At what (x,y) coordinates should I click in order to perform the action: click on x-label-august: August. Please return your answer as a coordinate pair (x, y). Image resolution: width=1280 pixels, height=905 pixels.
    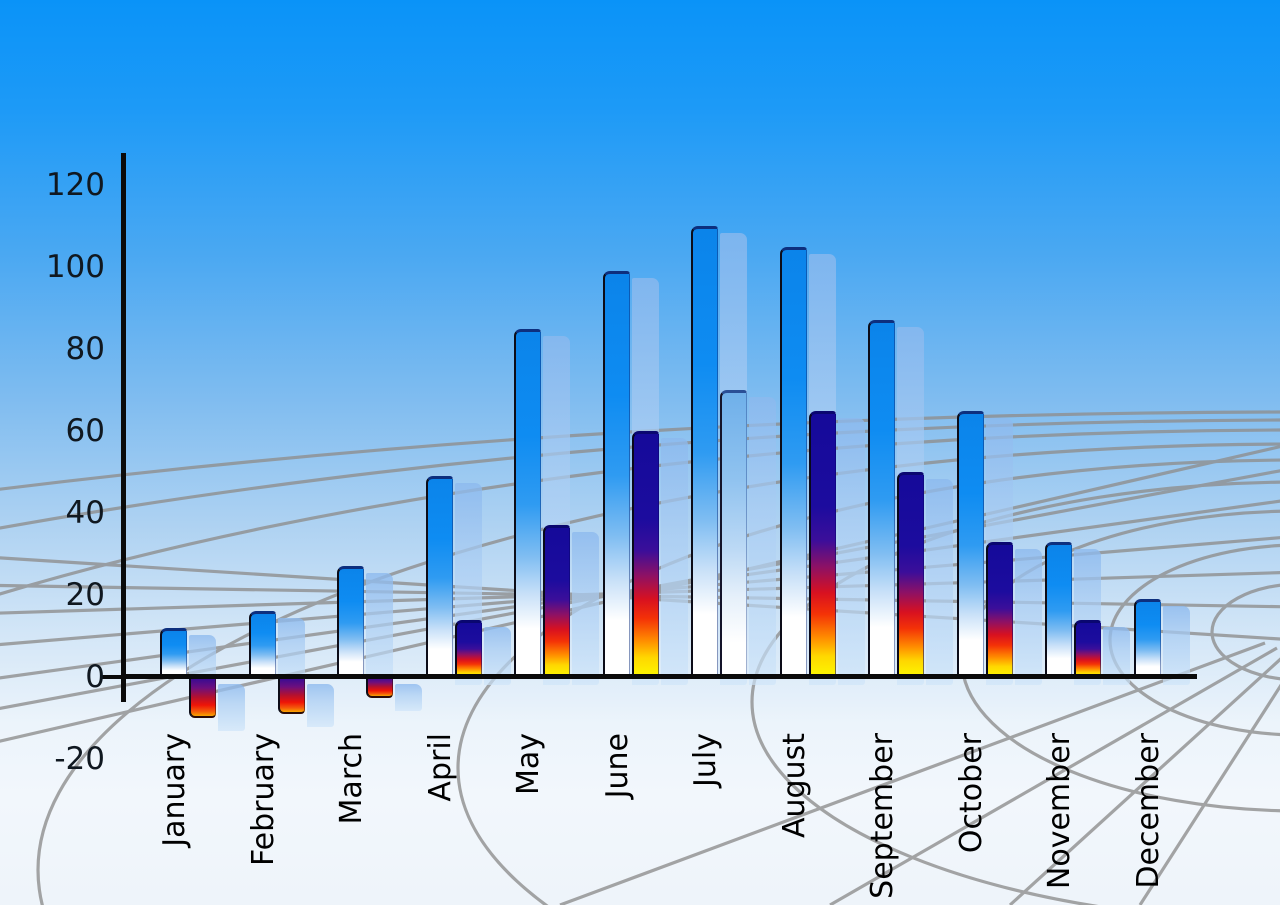
    Looking at the image, I should click on (794, 785).